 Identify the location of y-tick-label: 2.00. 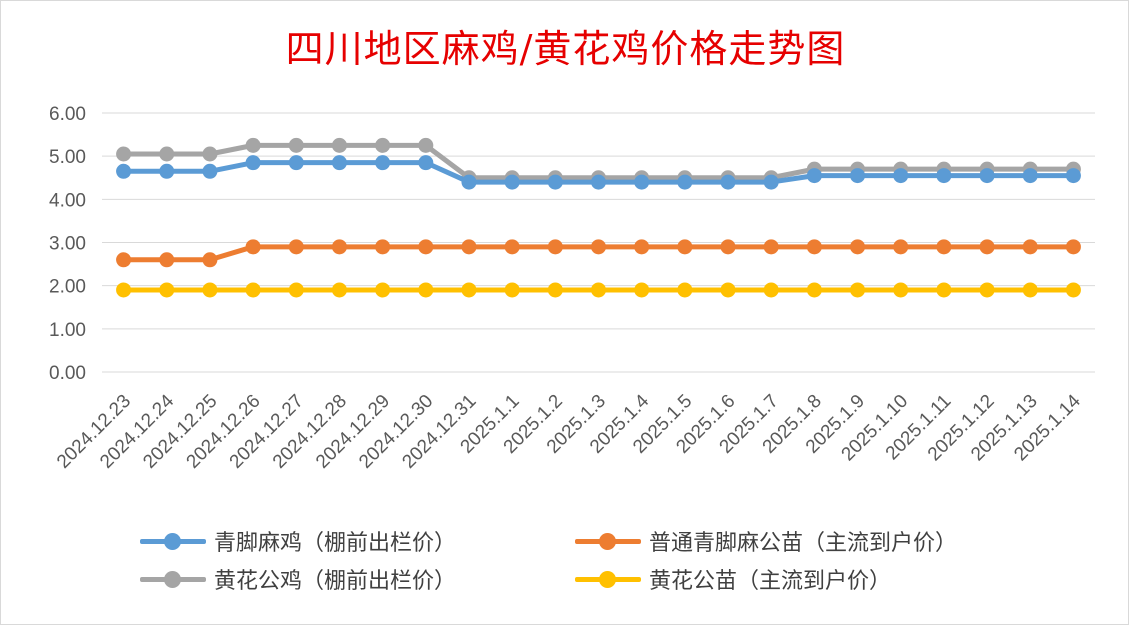
(67, 287).